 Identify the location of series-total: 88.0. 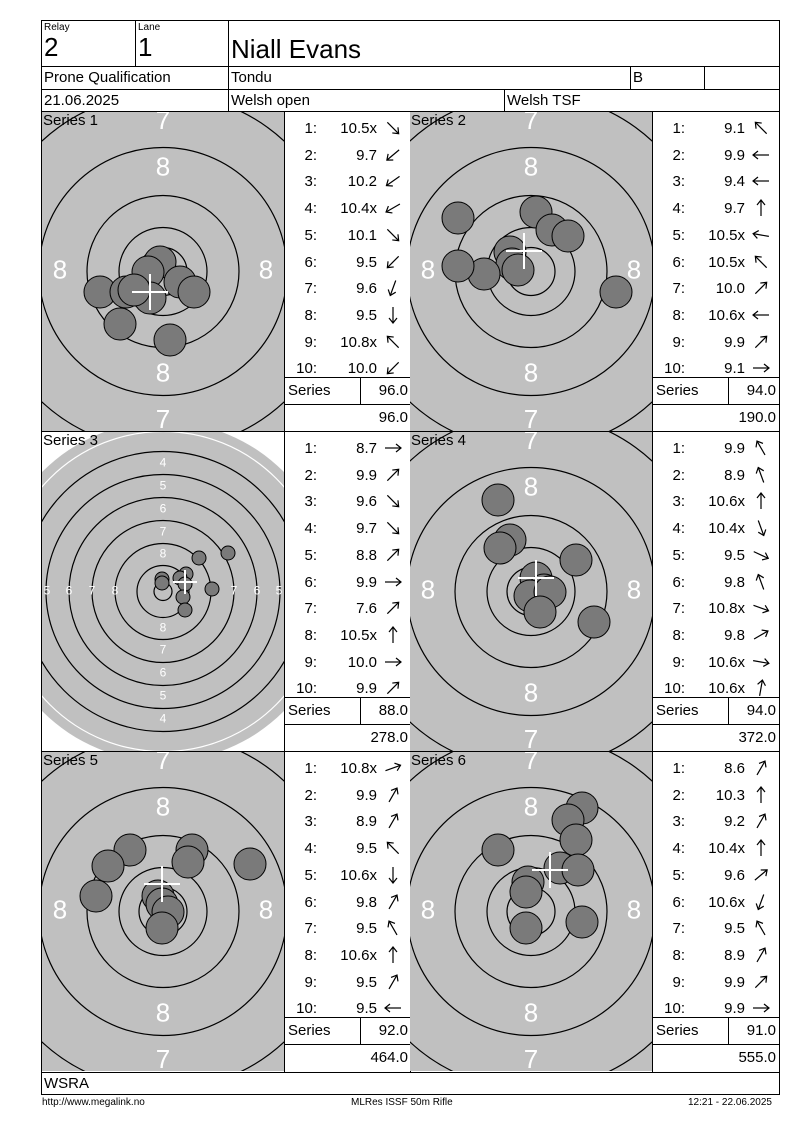
(393, 710).